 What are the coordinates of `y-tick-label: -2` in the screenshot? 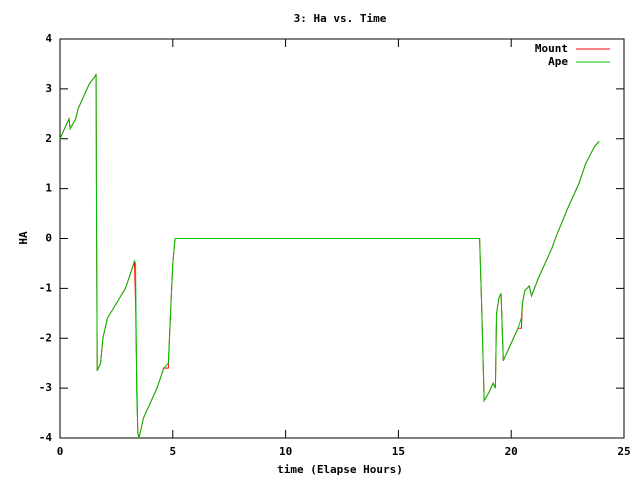 It's located at (45, 337).